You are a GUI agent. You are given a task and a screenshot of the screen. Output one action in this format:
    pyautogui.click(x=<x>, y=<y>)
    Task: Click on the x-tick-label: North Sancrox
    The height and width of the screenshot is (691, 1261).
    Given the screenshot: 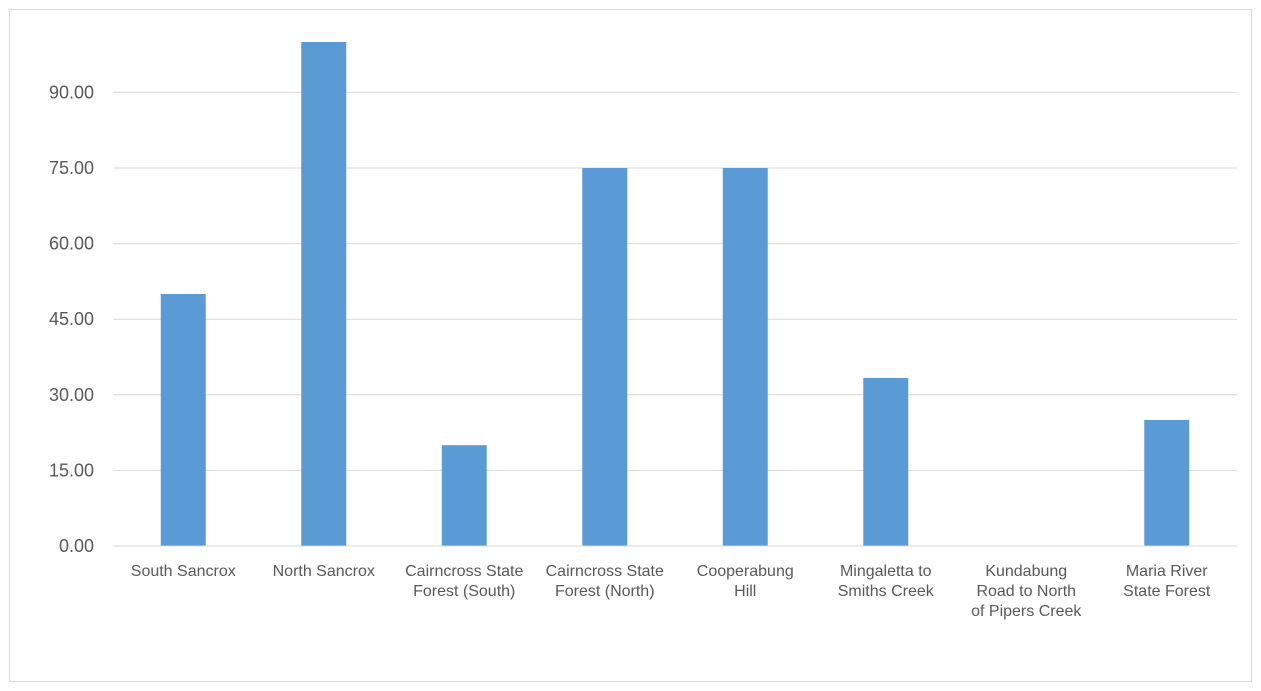 What is the action you would take?
    pyautogui.click(x=324, y=571)
    